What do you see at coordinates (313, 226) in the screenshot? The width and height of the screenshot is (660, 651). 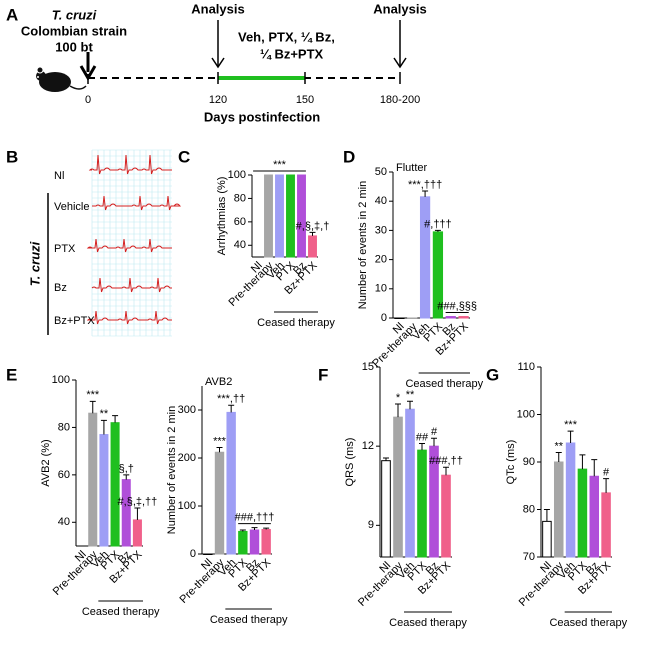 I see `significance-label: #,§,‡,†` at bounding box center [313, 226].